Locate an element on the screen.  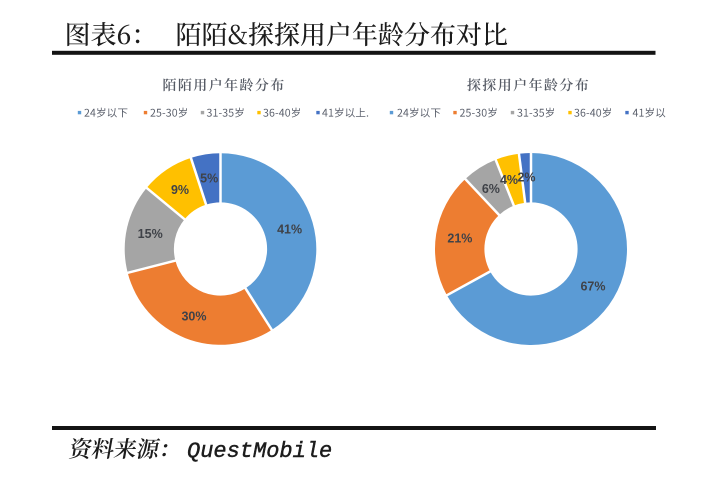
svg-text: QuestMobile is located at coordinates (259, 451).